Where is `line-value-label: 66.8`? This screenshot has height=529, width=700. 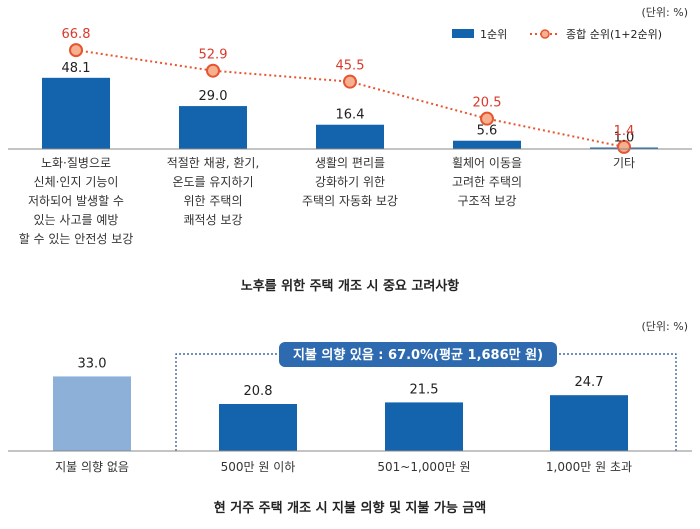 line-value-label: 66.8 is located at coordinates (76, 34).